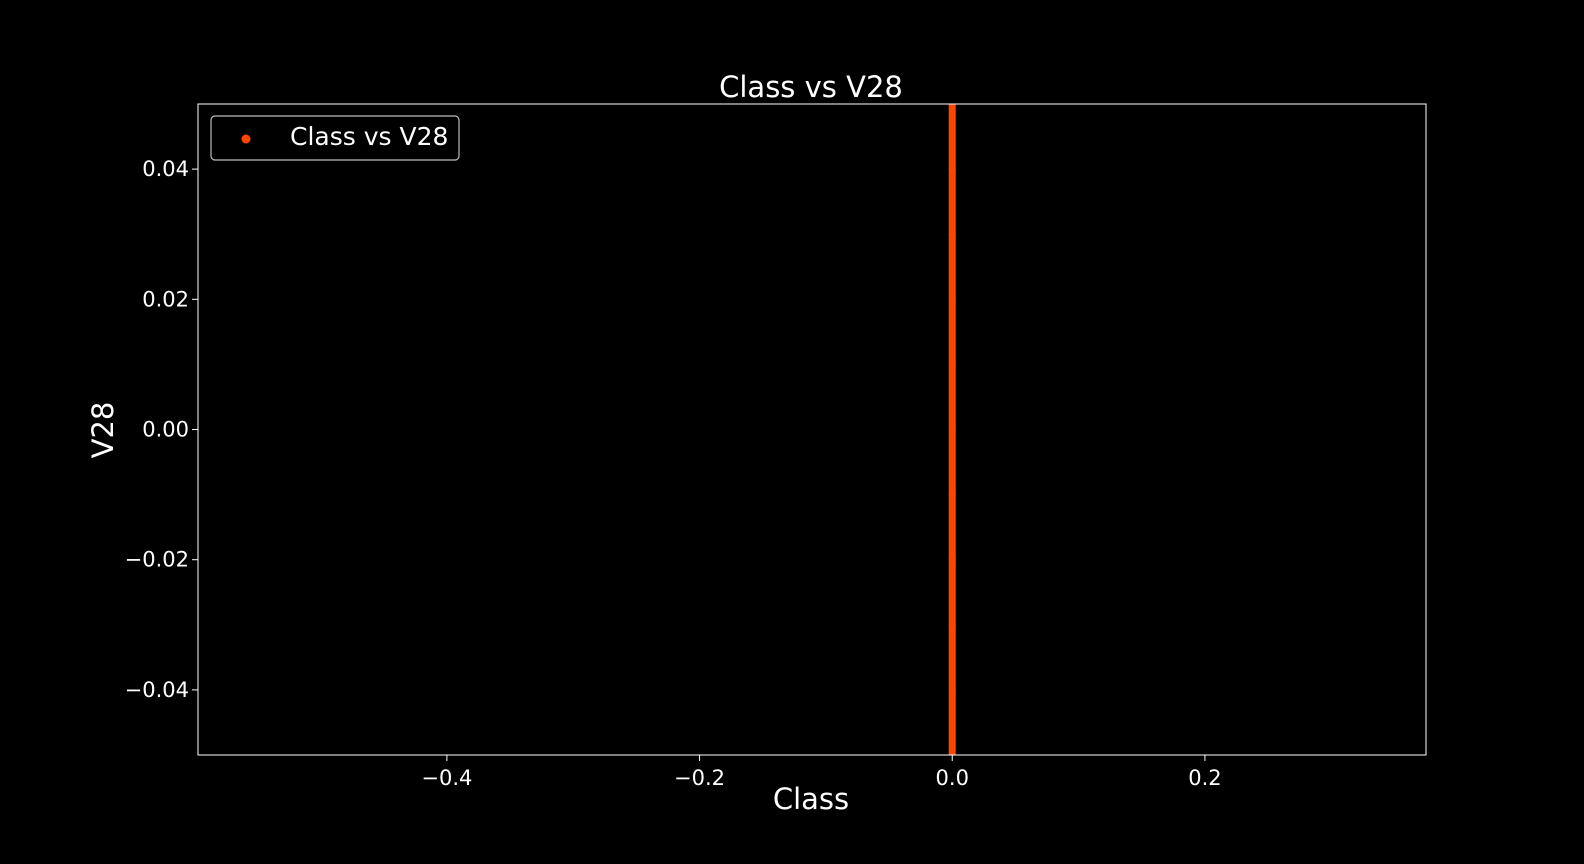 The image size is (1584, 864). I want to click on x-axis-ticks: −0.4 −0.2 0.0 0.2, so click(821, 772).